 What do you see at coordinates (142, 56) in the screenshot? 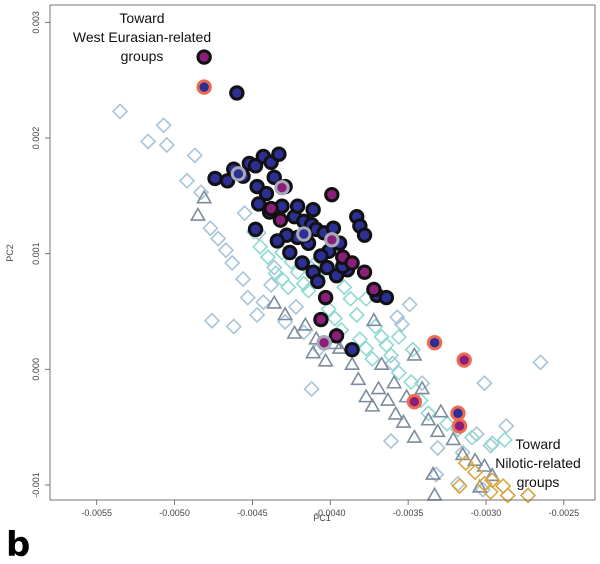
I see `annotation-west-eurasian-line3: groups` at bounding box center [142, 56].